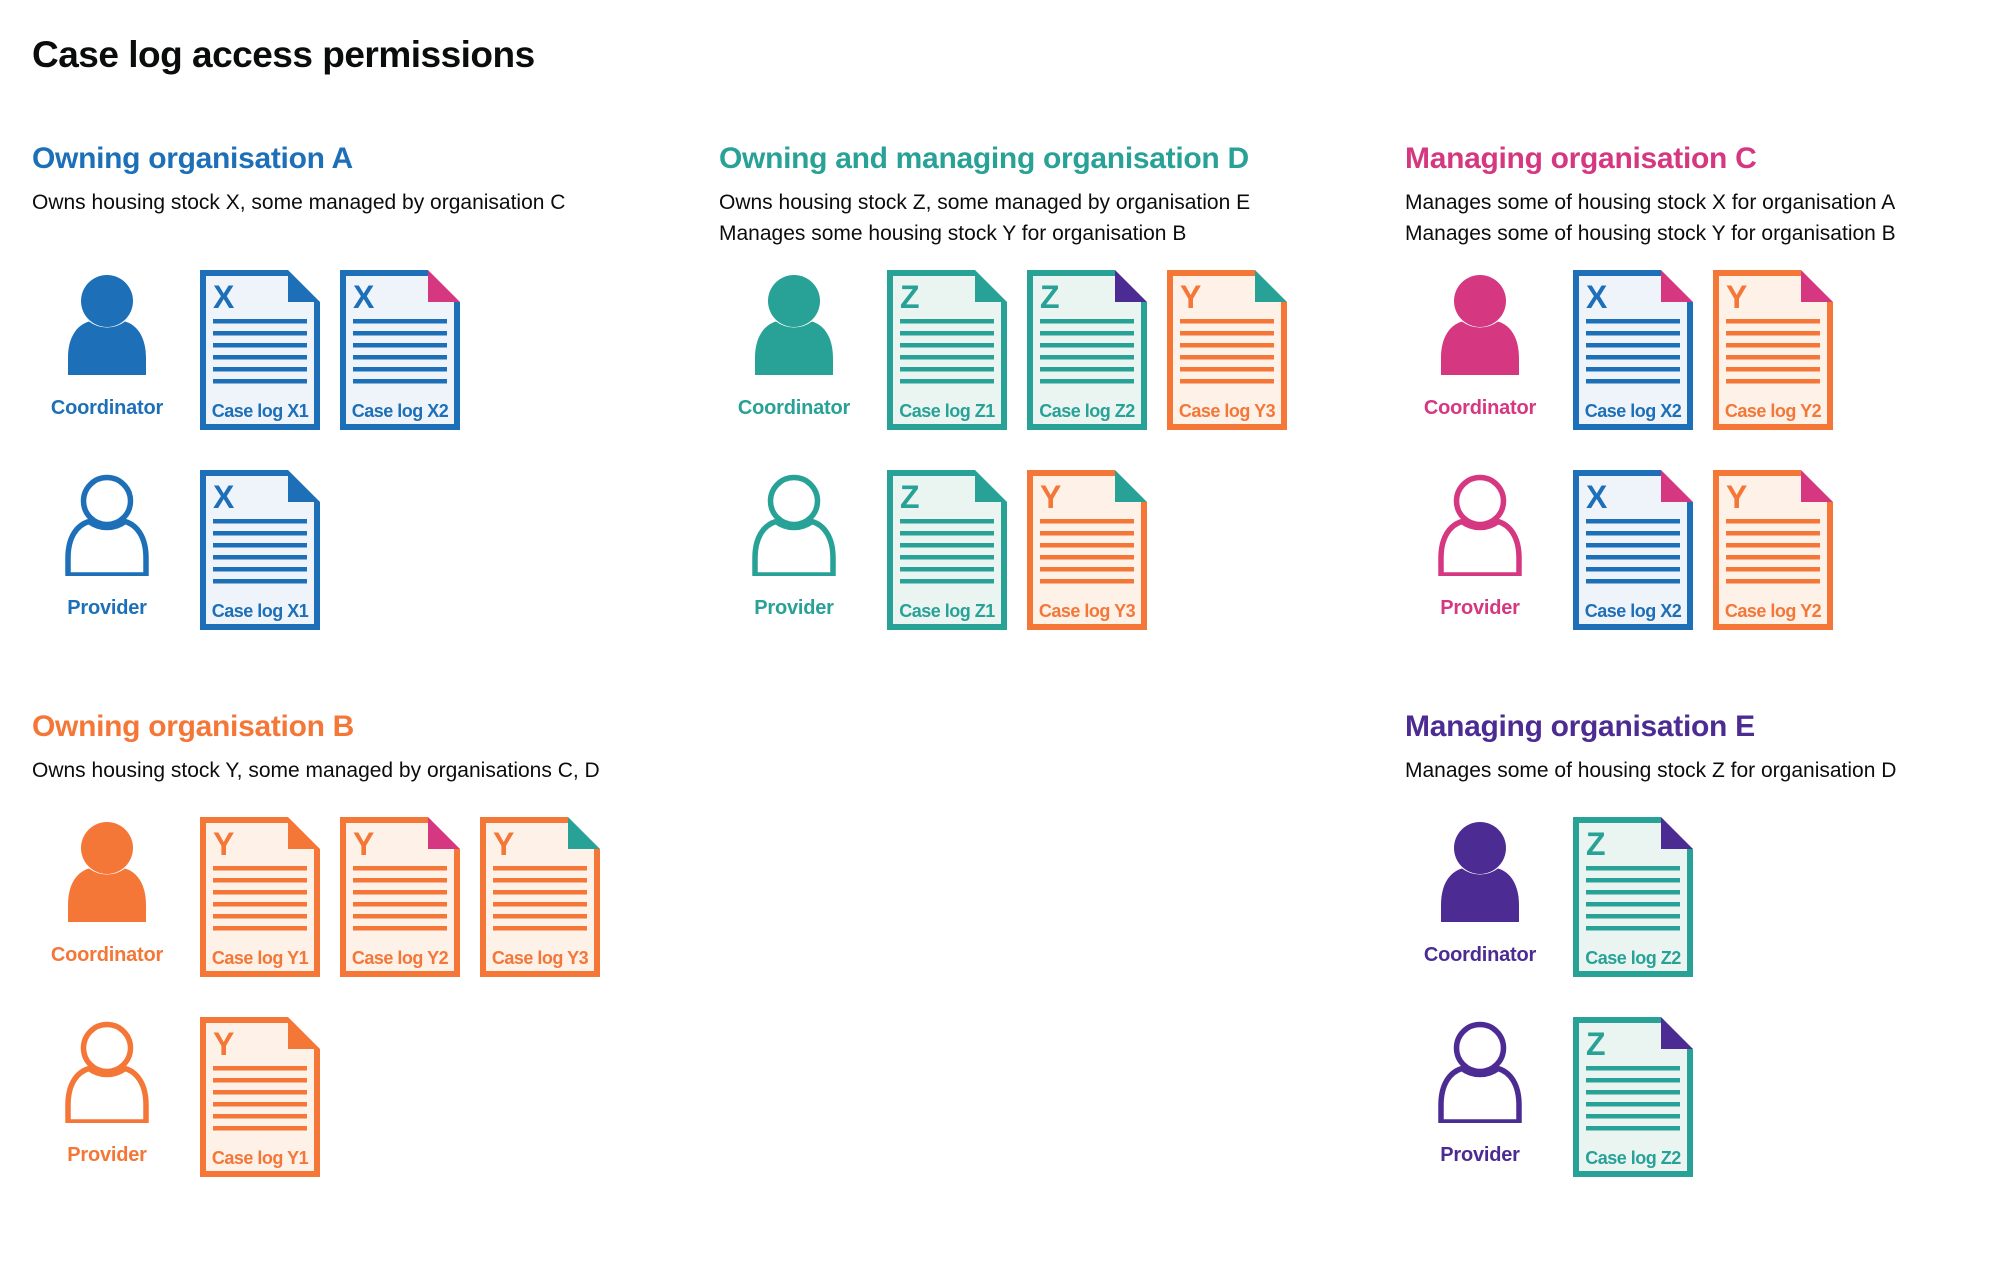  I want to click on provider-row: Provider Z Case log Z2, so click(1549, 1097).